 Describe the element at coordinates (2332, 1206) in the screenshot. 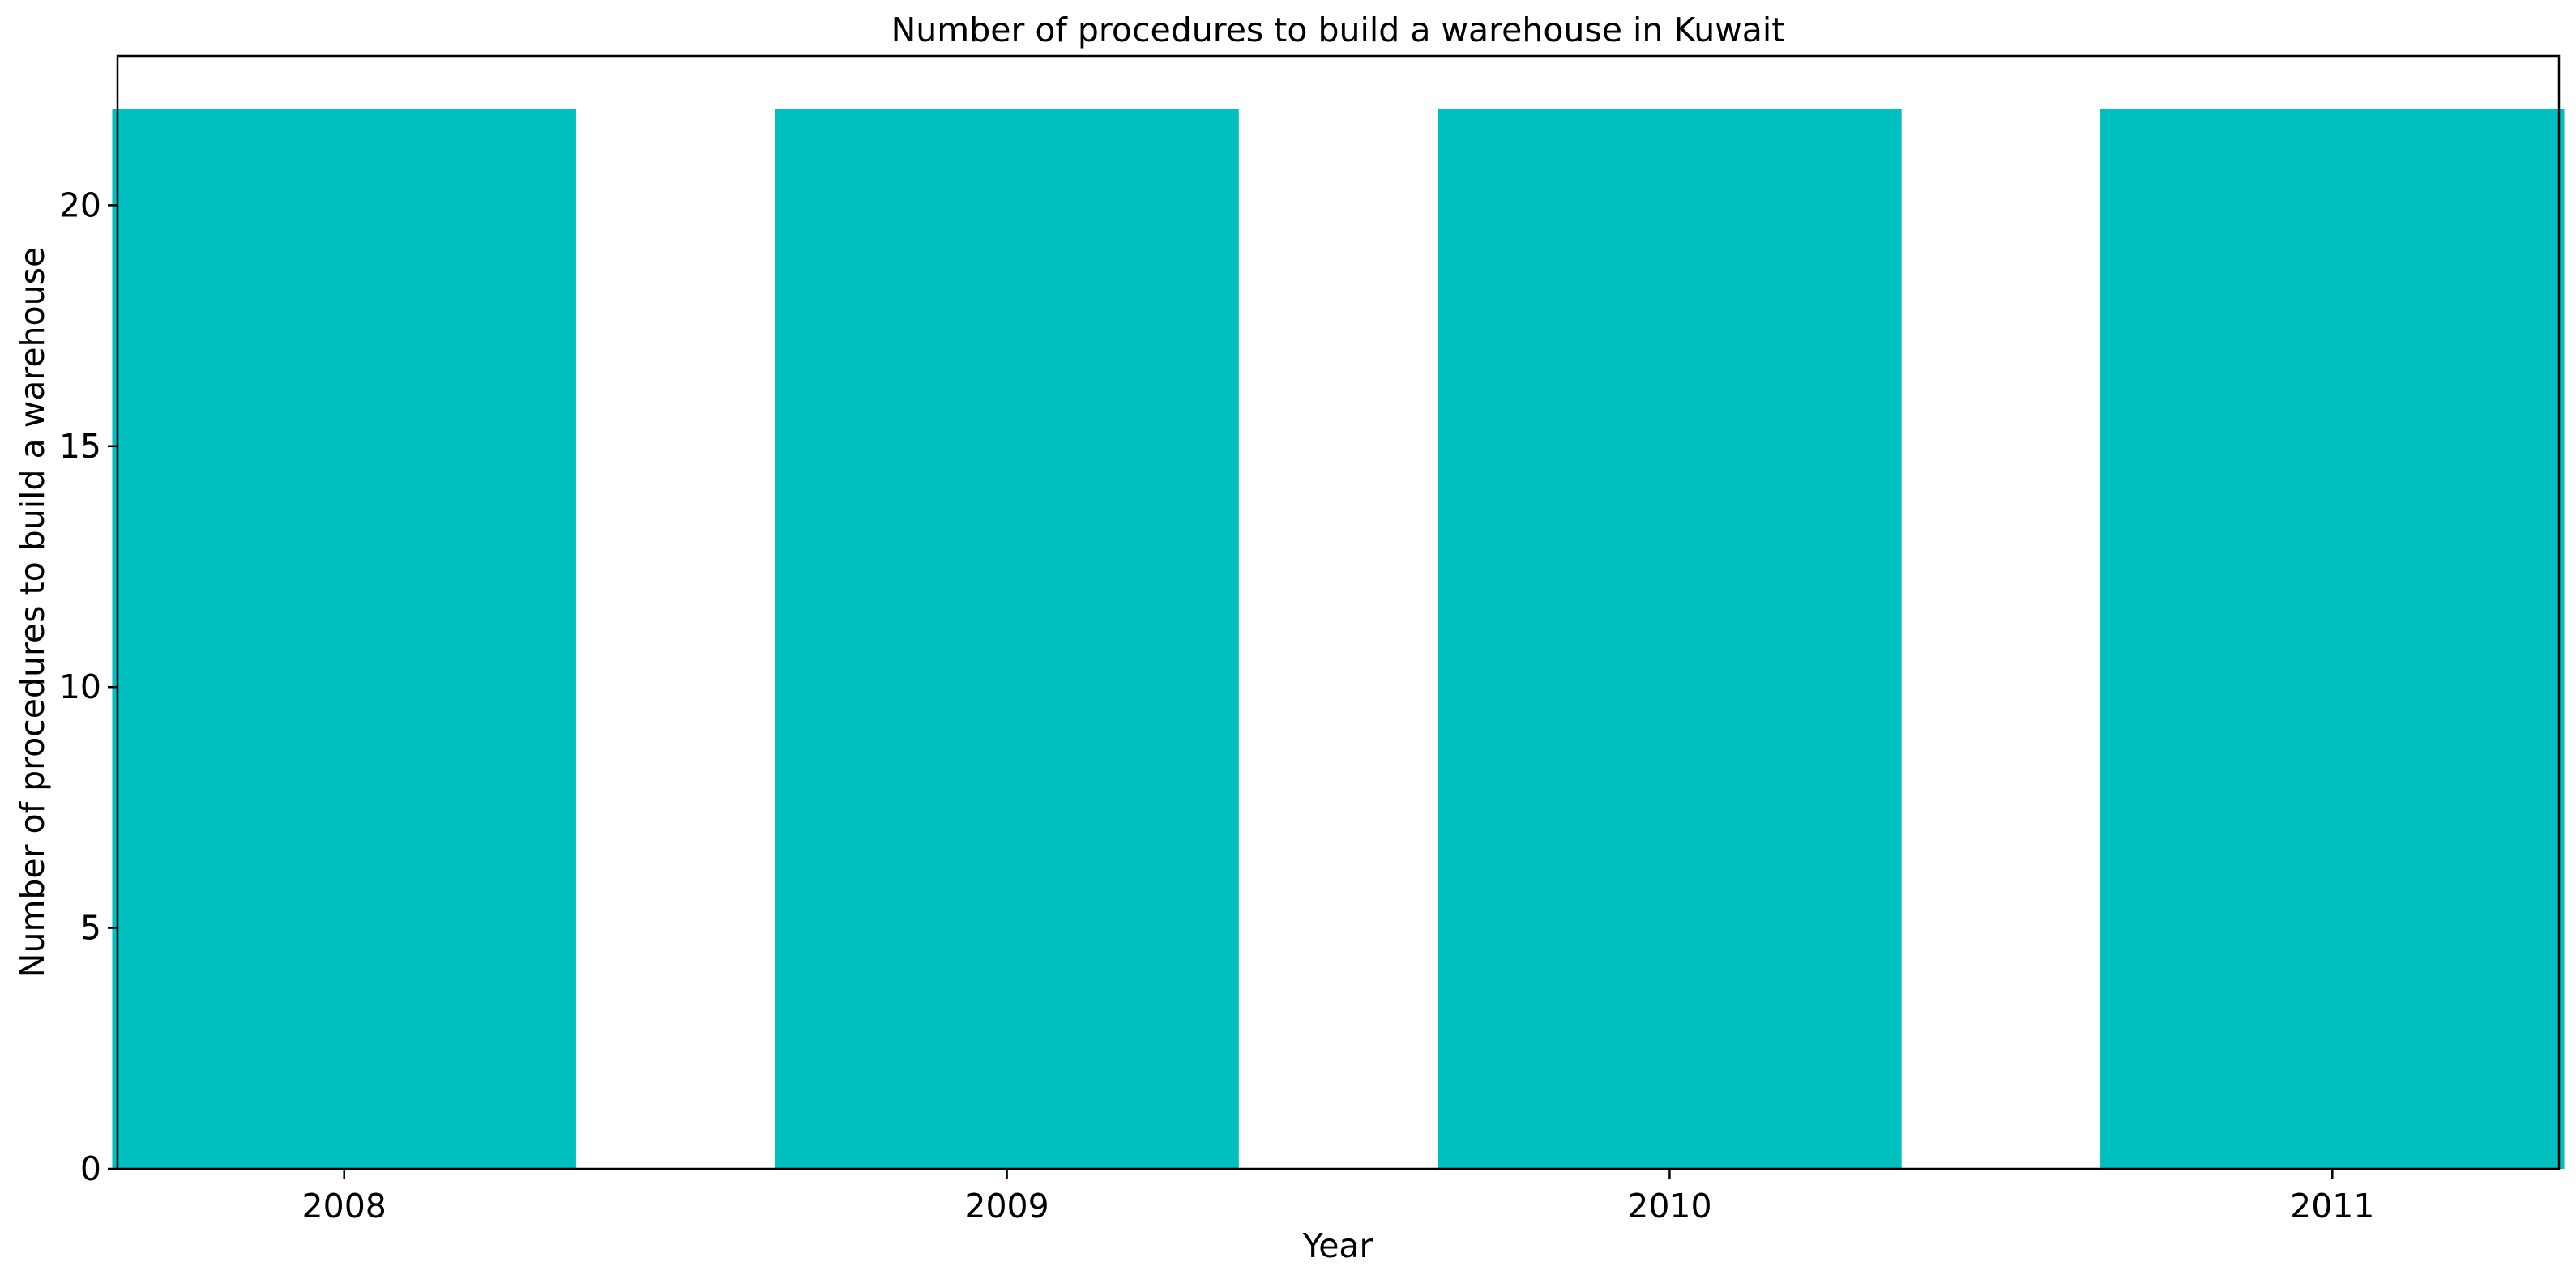

I see `x-tick-label: 2011` at that location.